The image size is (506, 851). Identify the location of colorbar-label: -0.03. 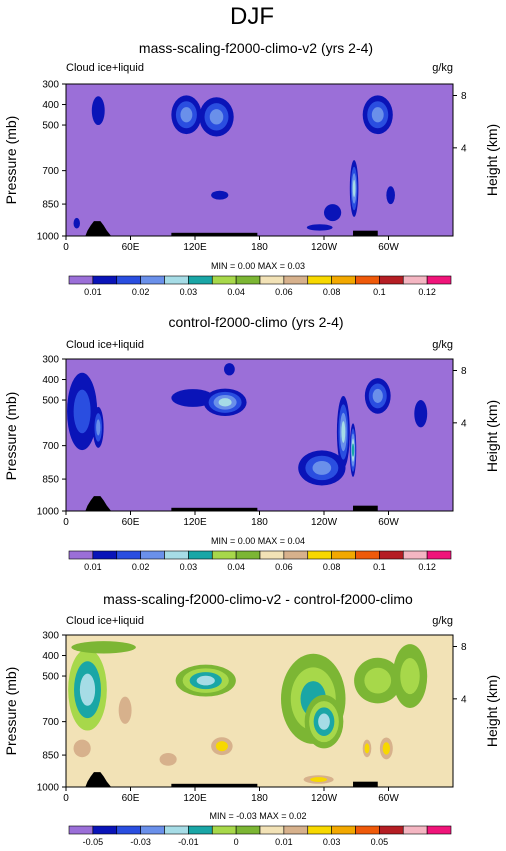
(140, 842).